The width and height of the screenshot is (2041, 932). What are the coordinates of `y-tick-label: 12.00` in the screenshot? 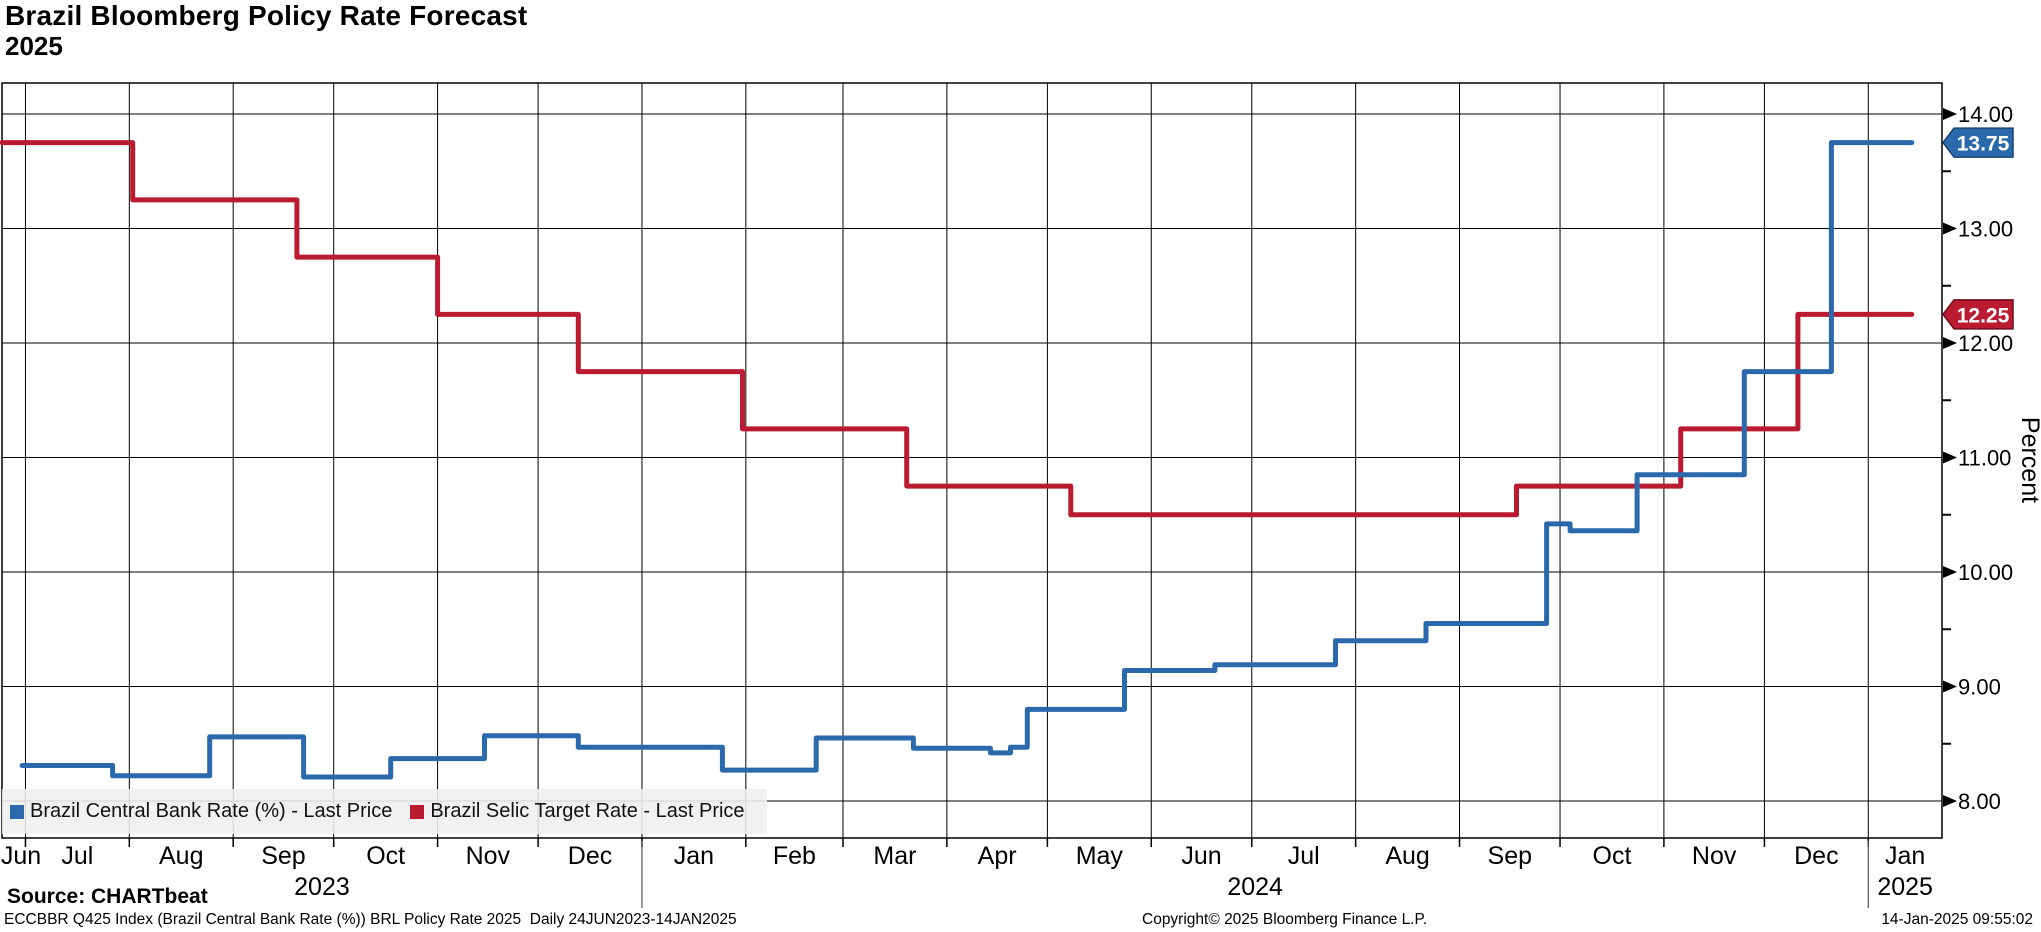 It's located at (1985, 343).